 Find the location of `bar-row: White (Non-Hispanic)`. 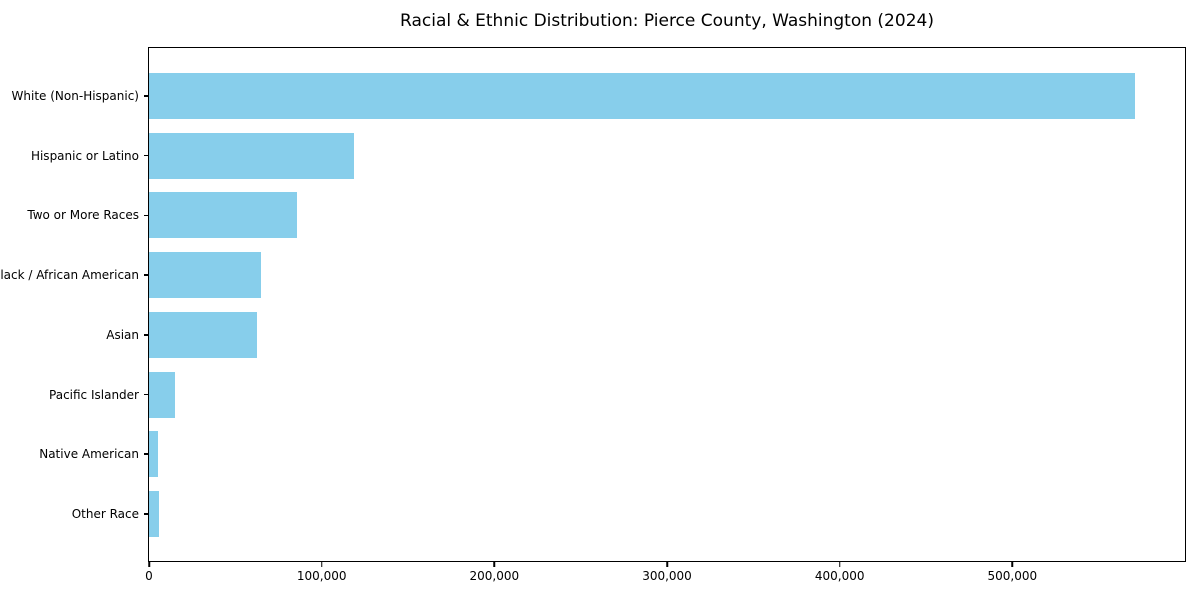

bar-row: White (Non-Hispanic) is located at coordinates (598, 96).